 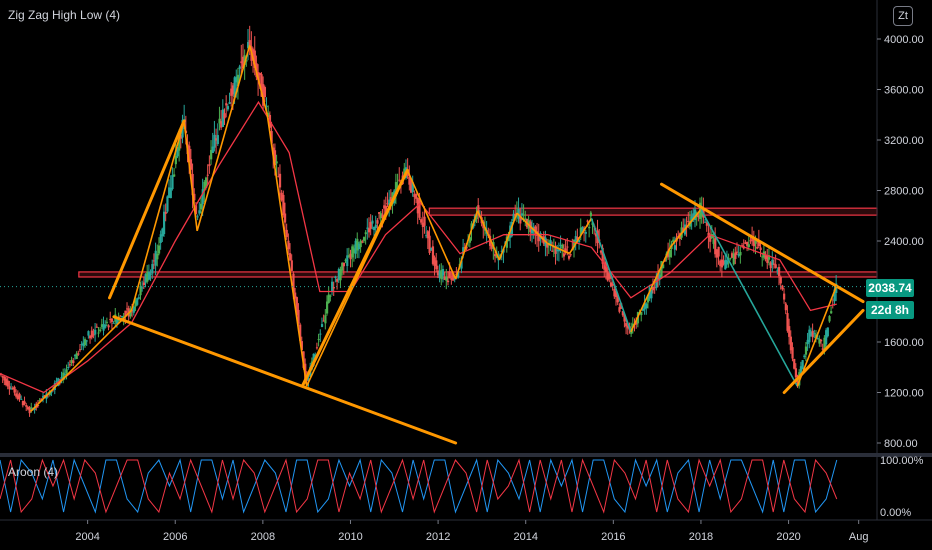 I want to click on scale-button: Zt, so click(x=903, y=16).